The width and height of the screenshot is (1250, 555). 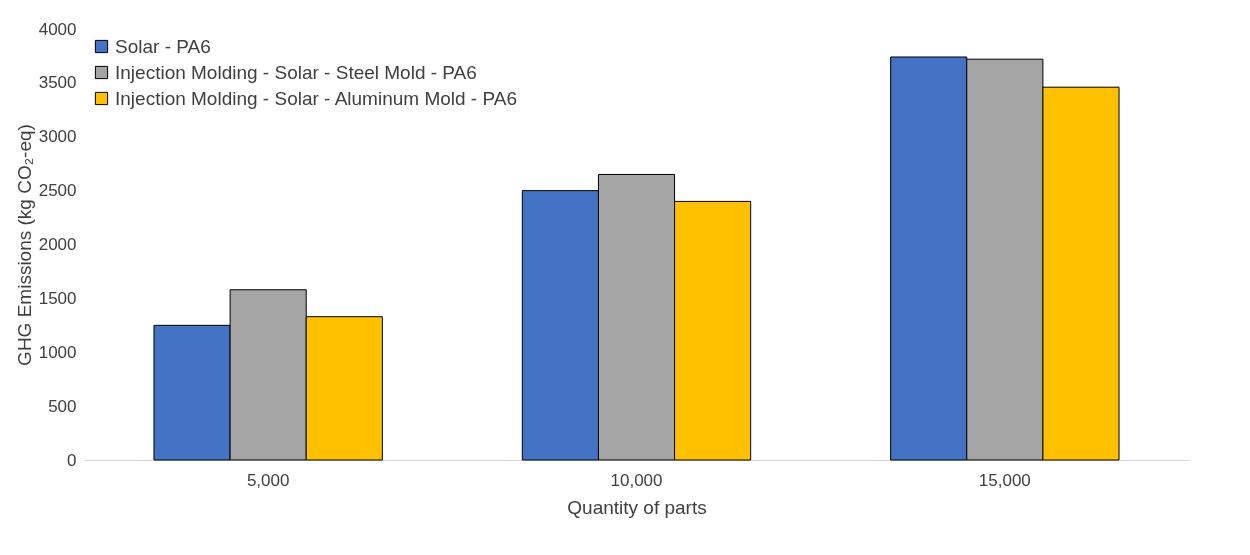 What do you see at coordinates (1004, 480) in the screenshot?
I see `x-tick-label: 15,000` at bounding box center [1004, 480].